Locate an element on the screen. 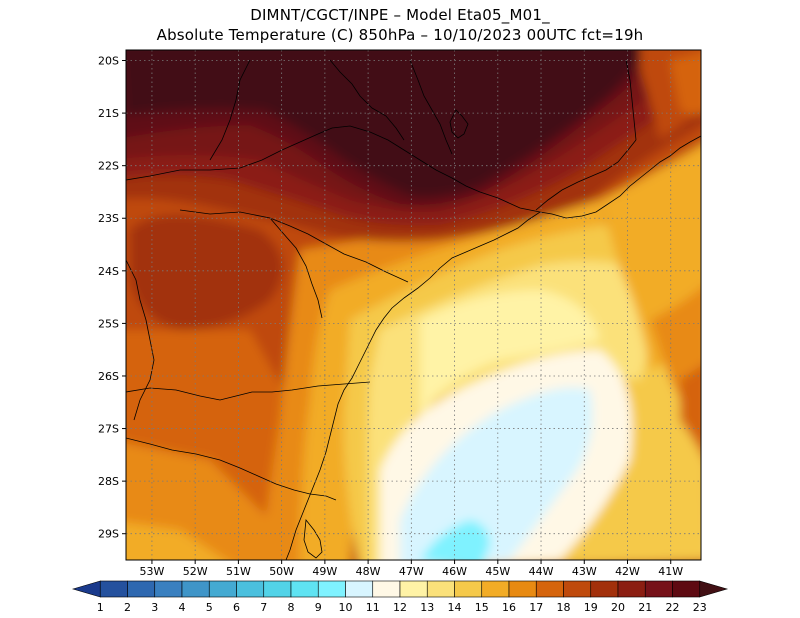 This screenshot has height=618, width=800. colorbar-label: 14 is located at coordinates (455, 607).